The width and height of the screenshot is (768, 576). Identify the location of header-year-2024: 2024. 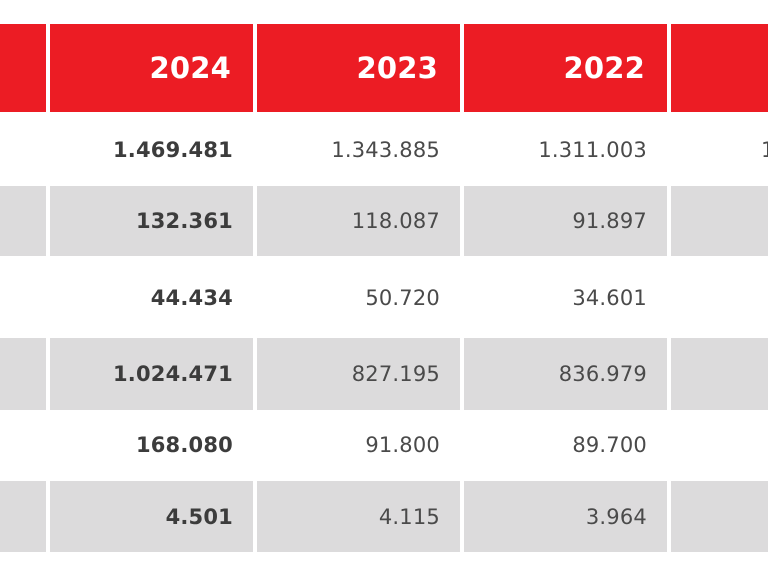
(151, 68).